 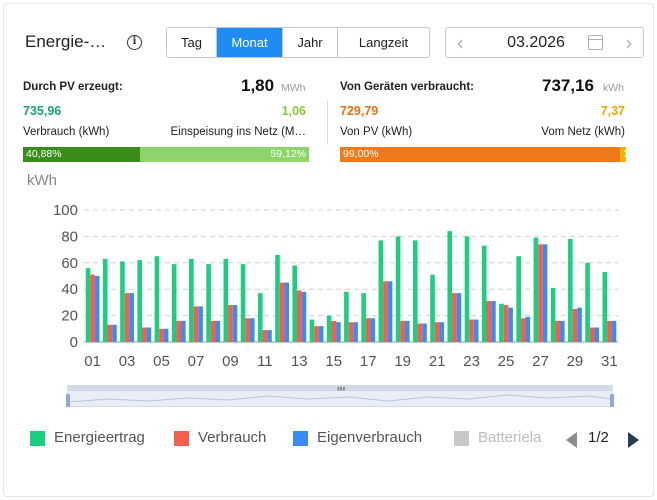 What do you see at coordinates (293, 111) in the screenshot?
I see `pv-feedin-value: 1,06` at bounding box center [293, 111].